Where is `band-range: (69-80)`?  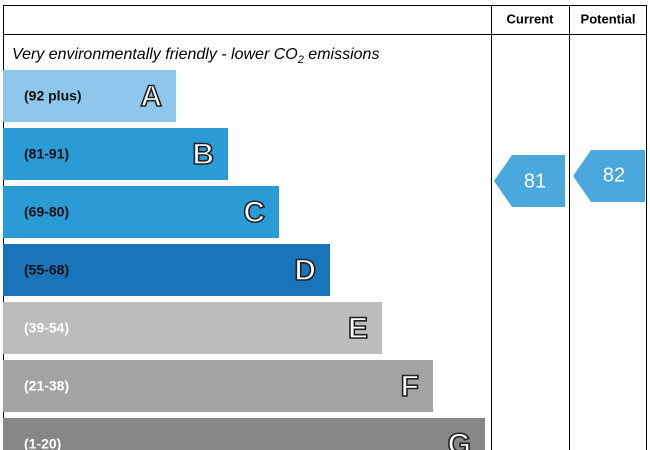
band-range: (69-80) is located at coordinates (46, 212).